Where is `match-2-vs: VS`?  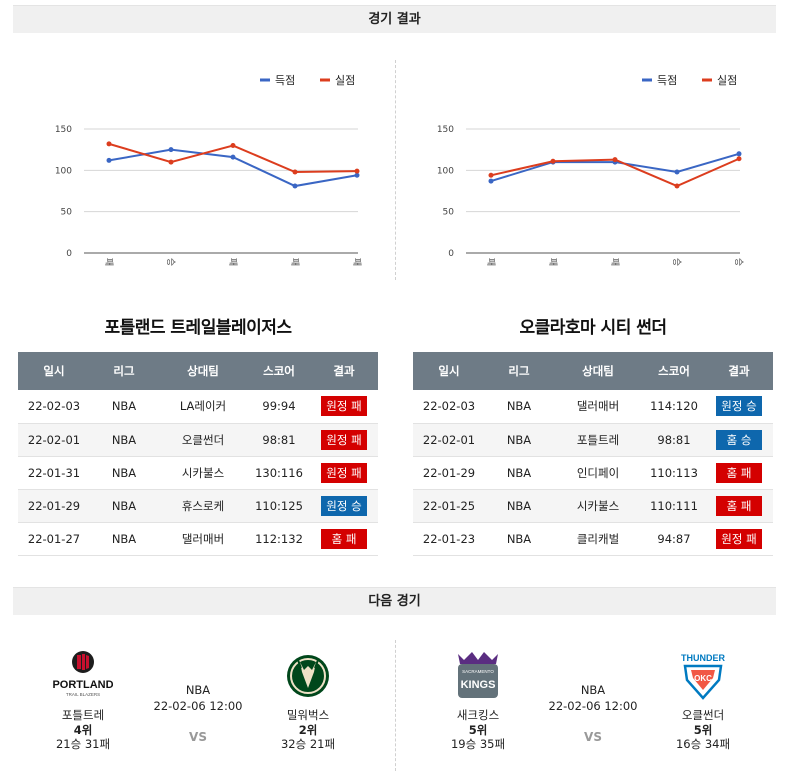
match-2-vs: VS is located at coordinates (593, 737).